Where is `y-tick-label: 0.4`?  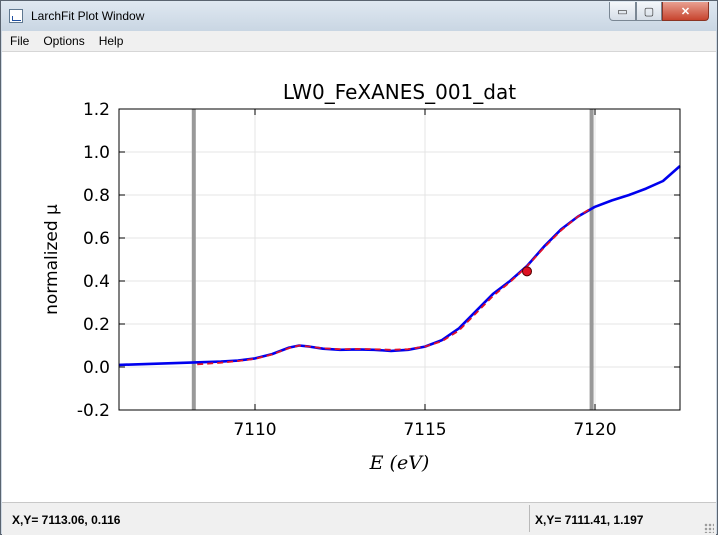 y-tick-label: 0.4 is located at coordinates (96, 282).